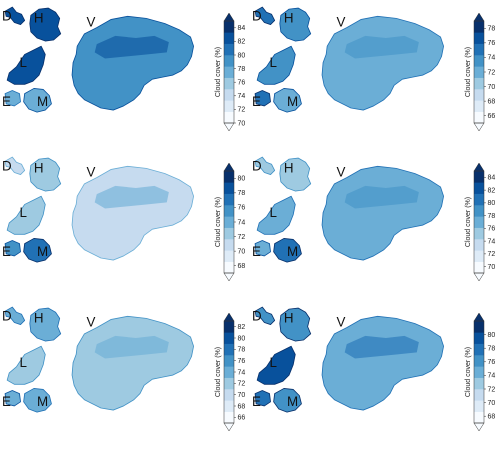  Describe the element at coordinates (39, 318) in the screenshot. I see `region-label-H: H` at that location.